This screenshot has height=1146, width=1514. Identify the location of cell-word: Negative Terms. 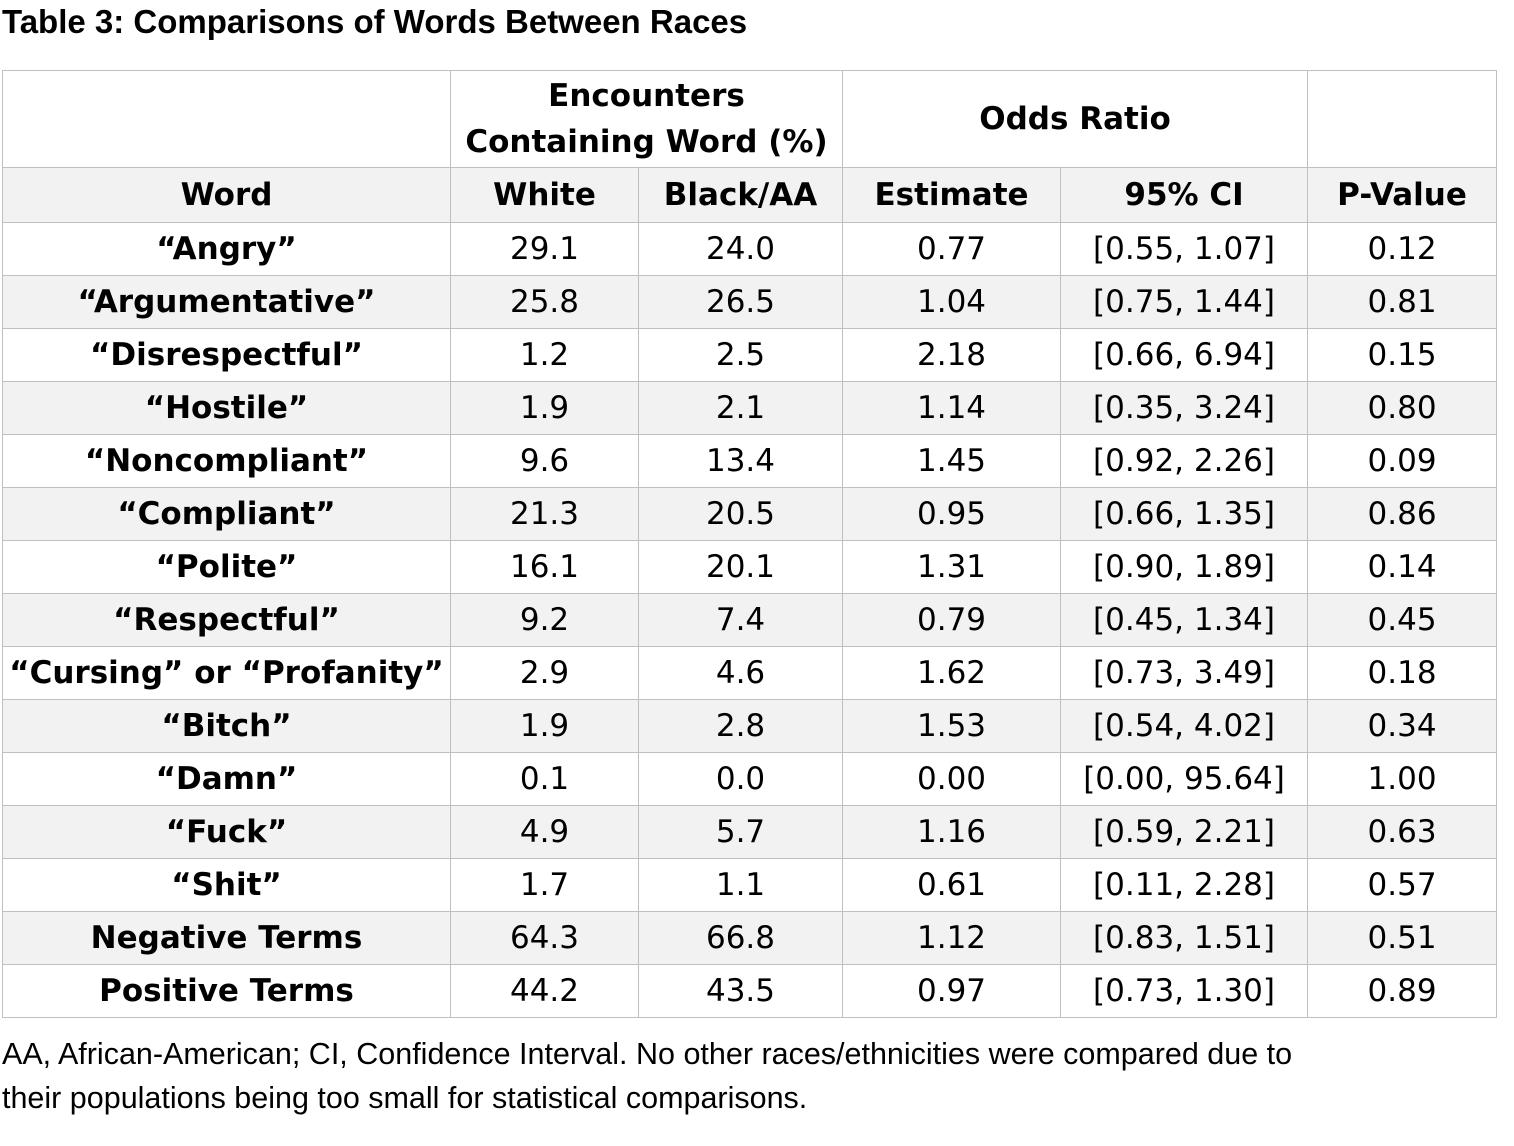
(226, 938).